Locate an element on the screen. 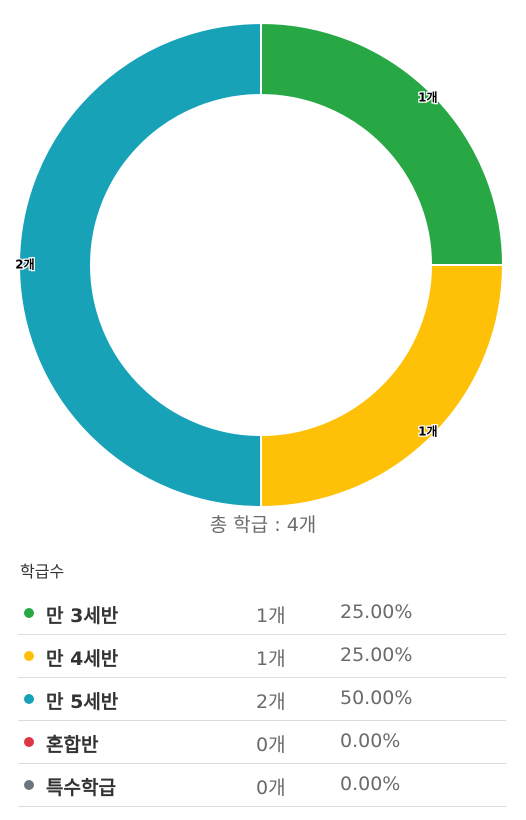  legend-title: 학급수 is located at coordinates (42, 571).